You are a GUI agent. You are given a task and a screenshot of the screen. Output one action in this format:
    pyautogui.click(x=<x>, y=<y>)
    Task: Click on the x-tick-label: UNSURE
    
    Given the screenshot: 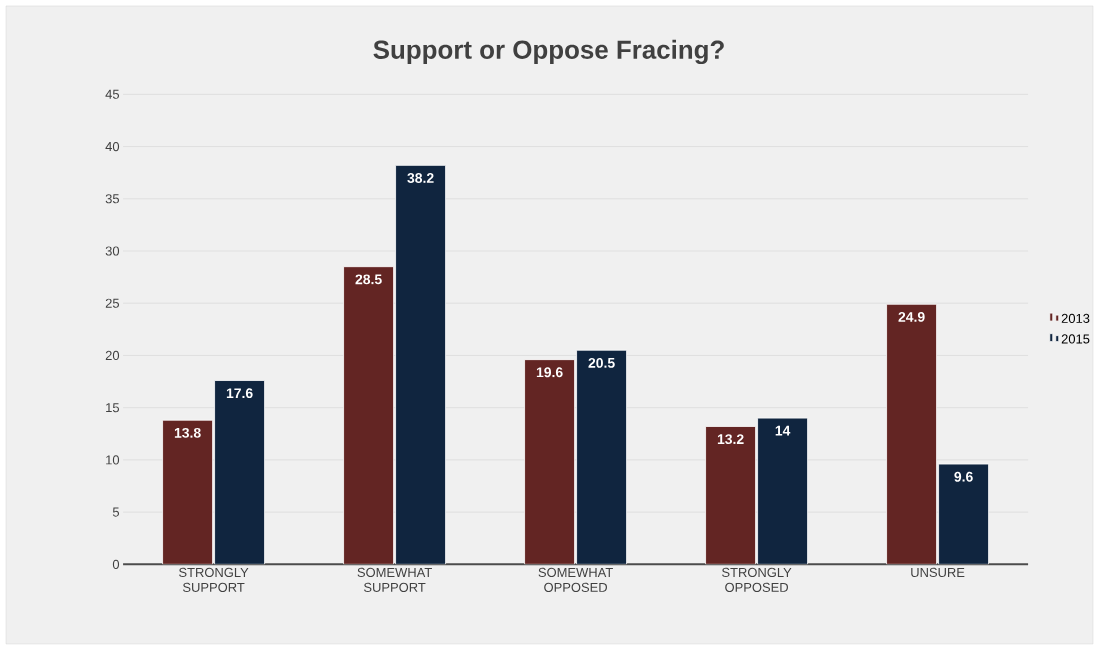 What is the action you would take?
    pyautogui.click(x=938, y=572)
    